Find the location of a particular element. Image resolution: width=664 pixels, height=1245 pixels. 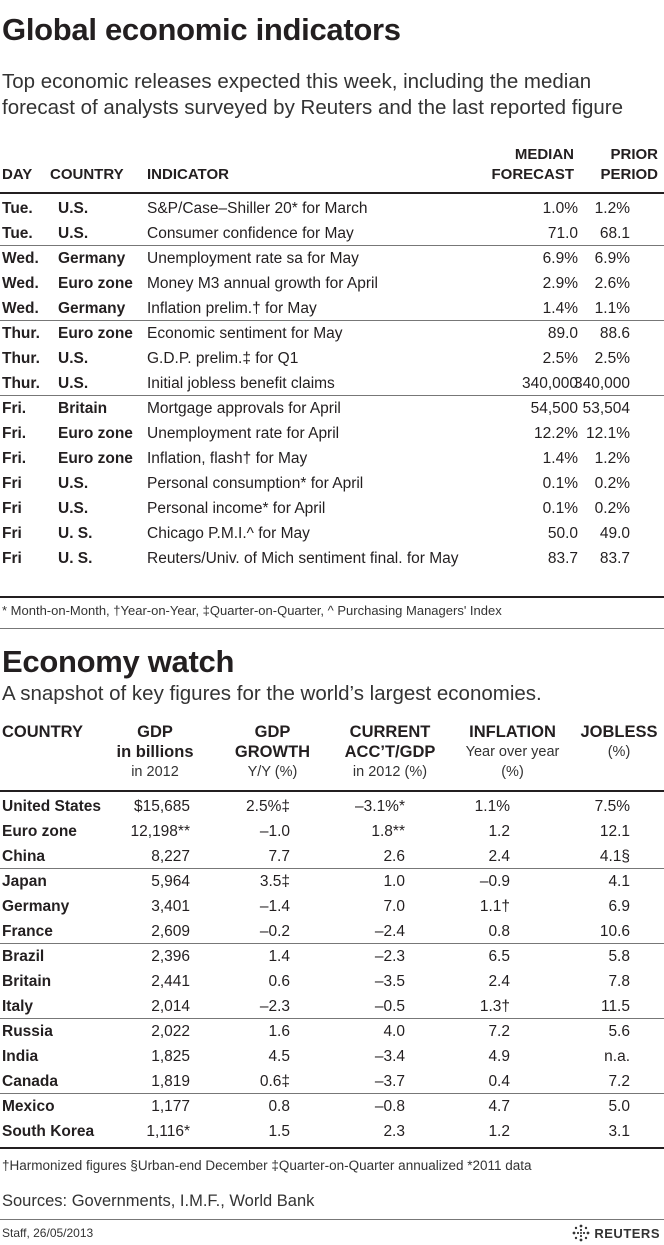

row-growth: –1.4 is located at coordinates (274, 906).